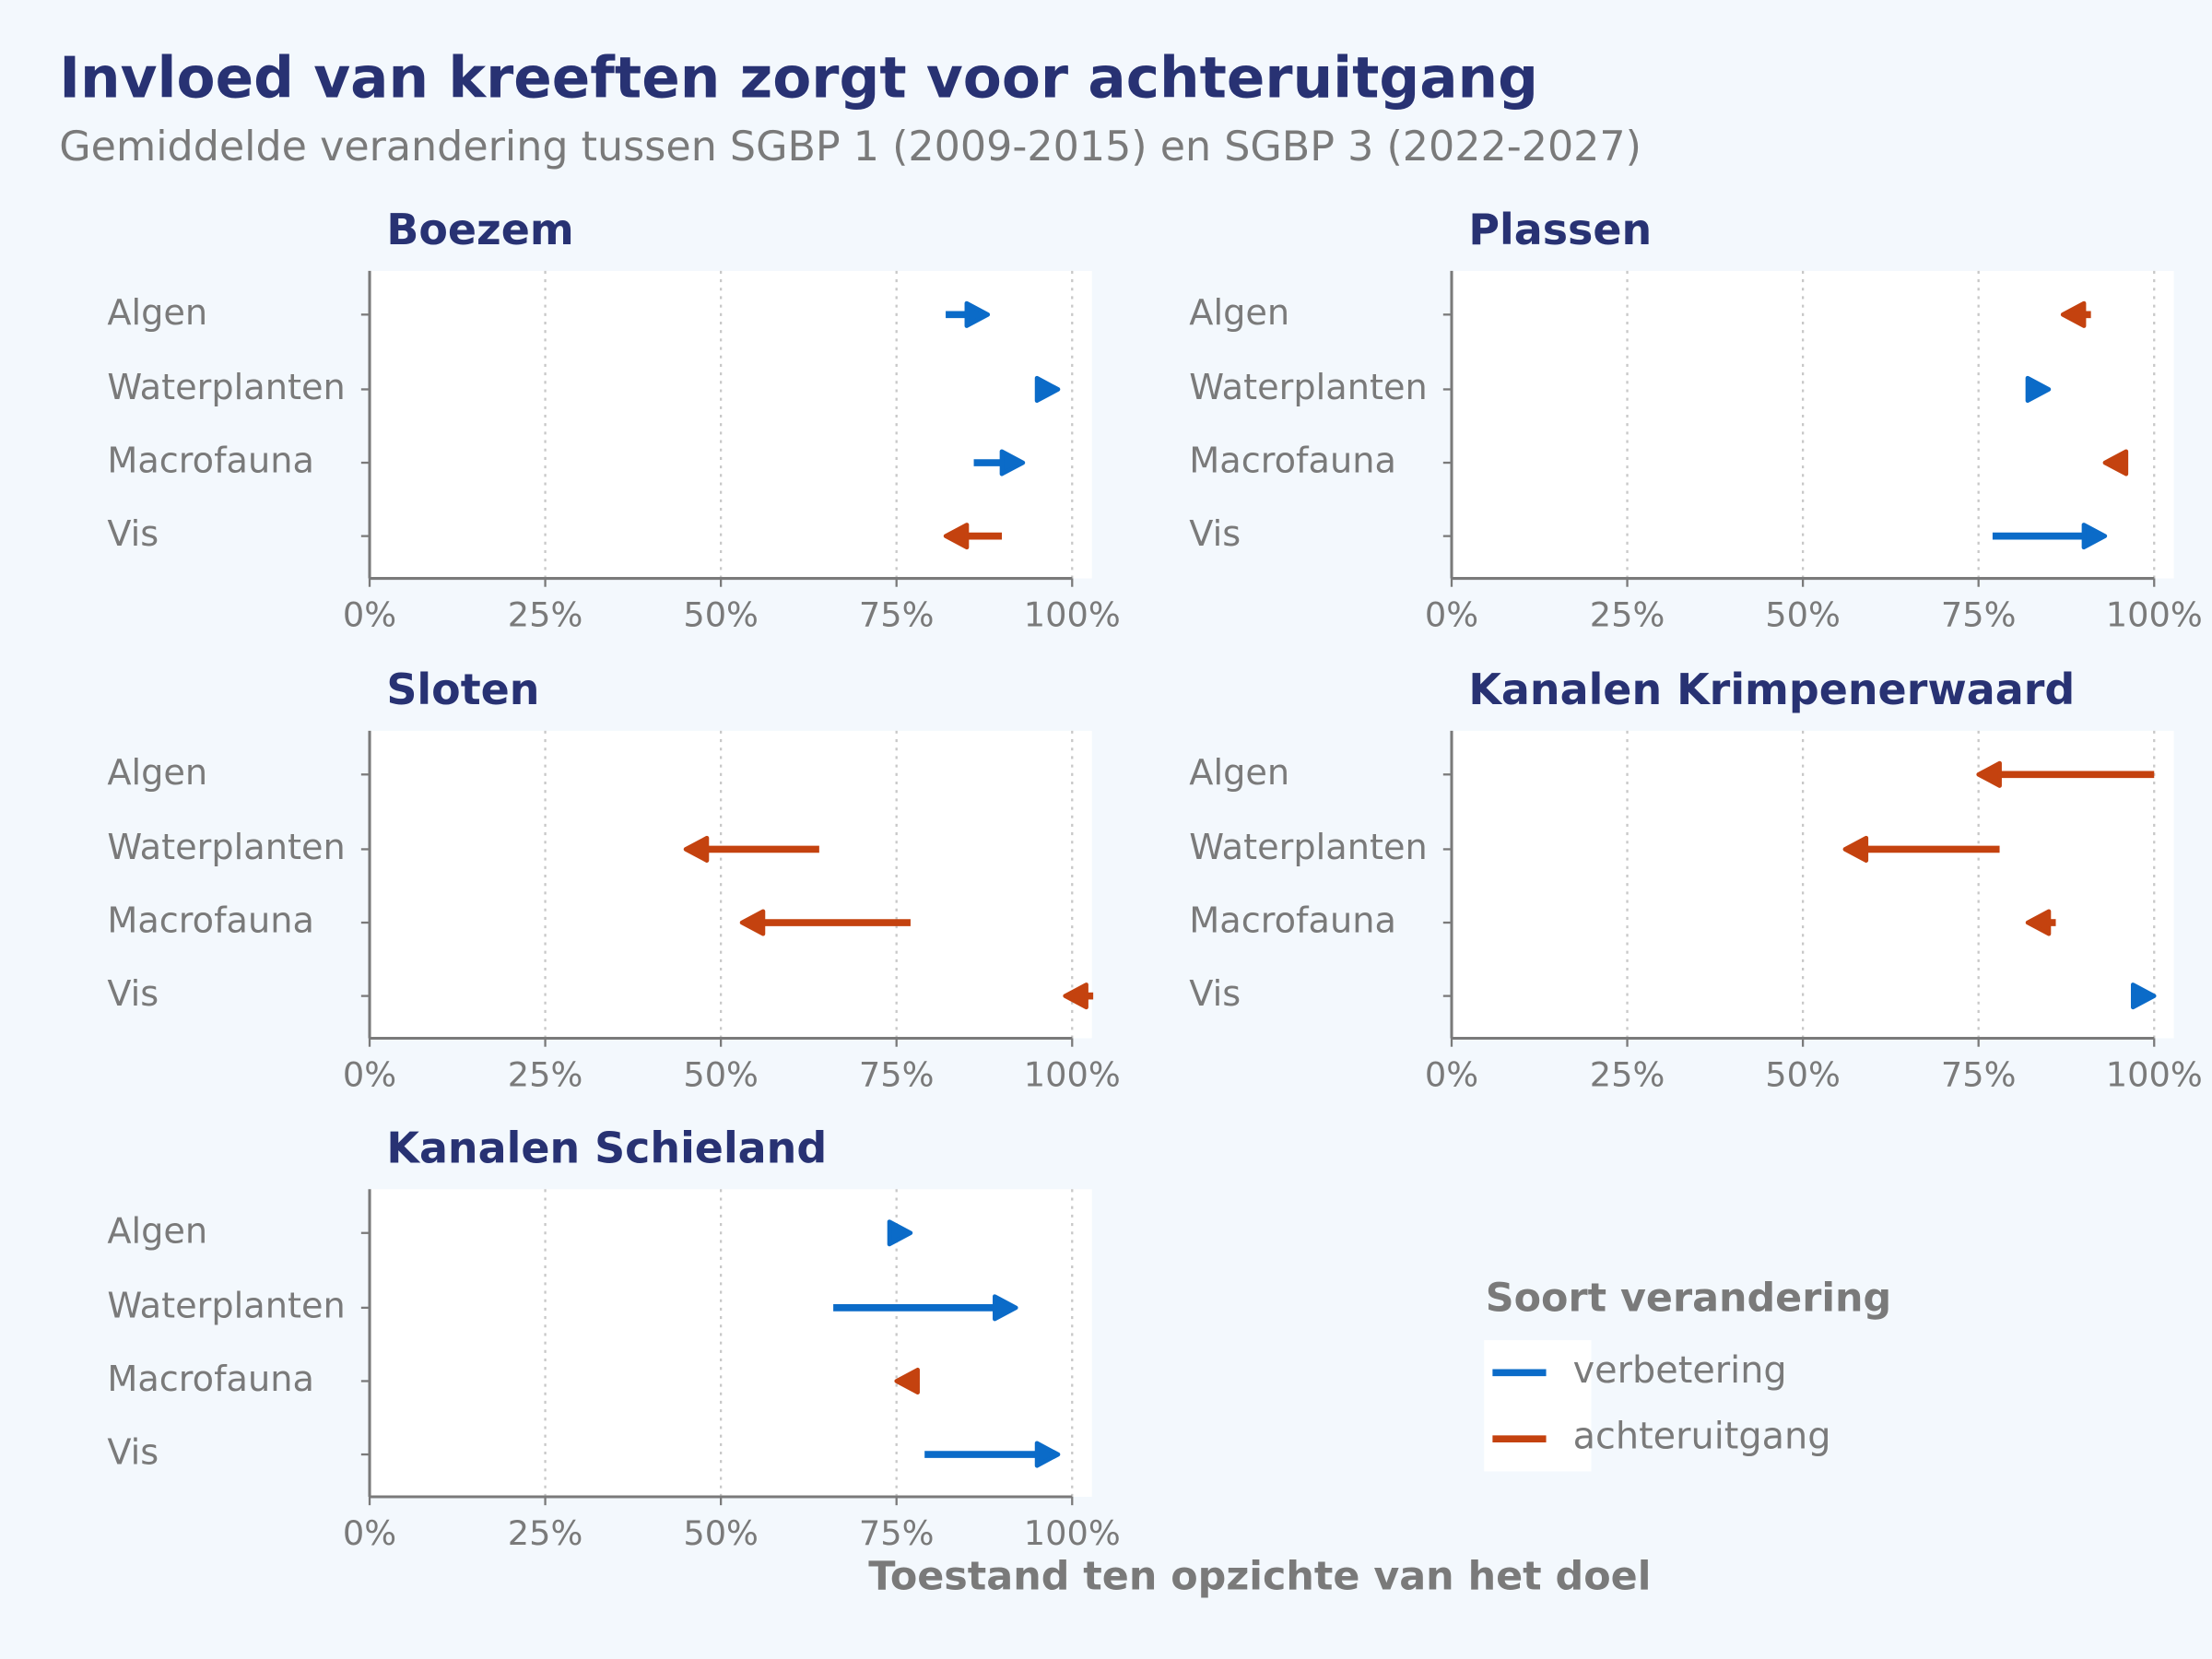 This screenshot has height=1659, width=2212. What do you see at coordinates (462, 689) in the screenshot?
I see `panel-title: Sloten` at bounding box center [462, 689].